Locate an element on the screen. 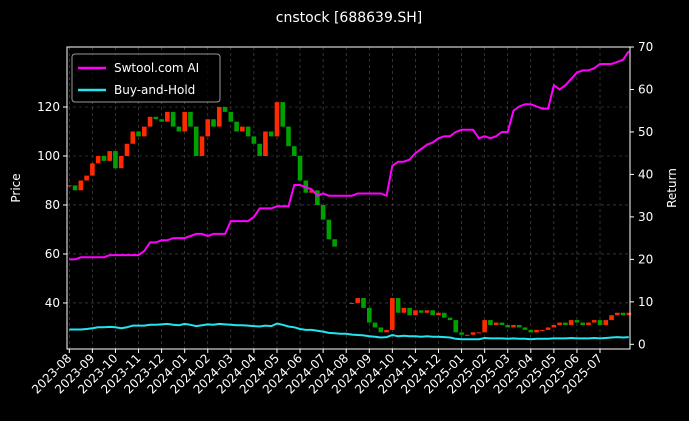  y2-axis-label: Return is located at coordinates (672, 188).